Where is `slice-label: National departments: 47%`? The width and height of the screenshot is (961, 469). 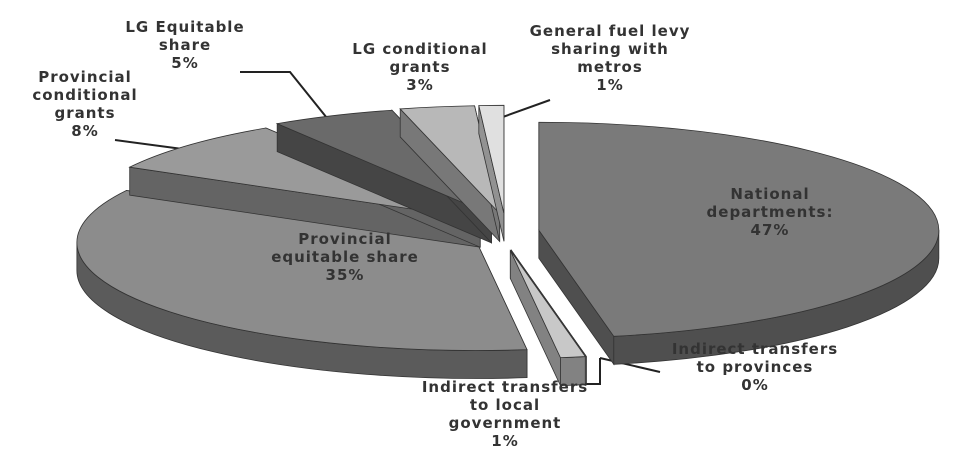 slice-label: National departments: 47% is located at coordinates (770, 212).